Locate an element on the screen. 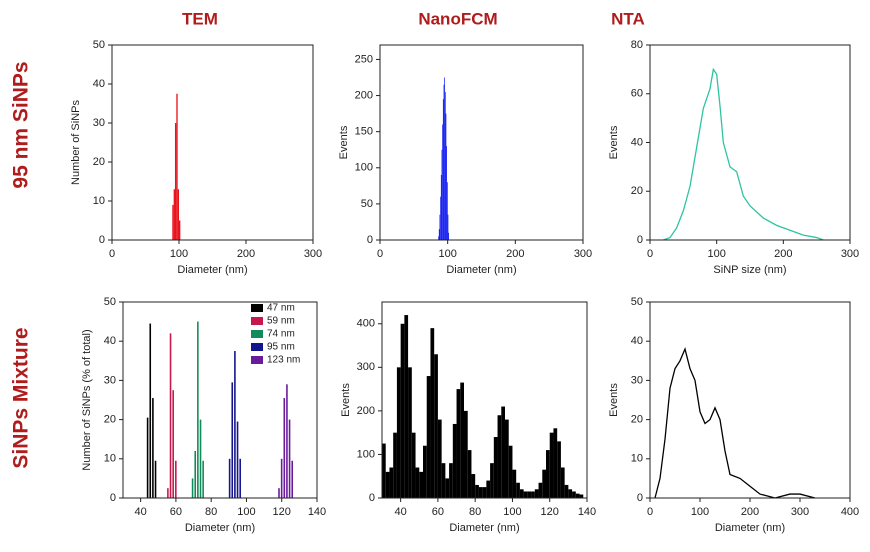 This screenshot has height=552, width=870. column-title: NanoFCM is located at coordinates (457, 18).